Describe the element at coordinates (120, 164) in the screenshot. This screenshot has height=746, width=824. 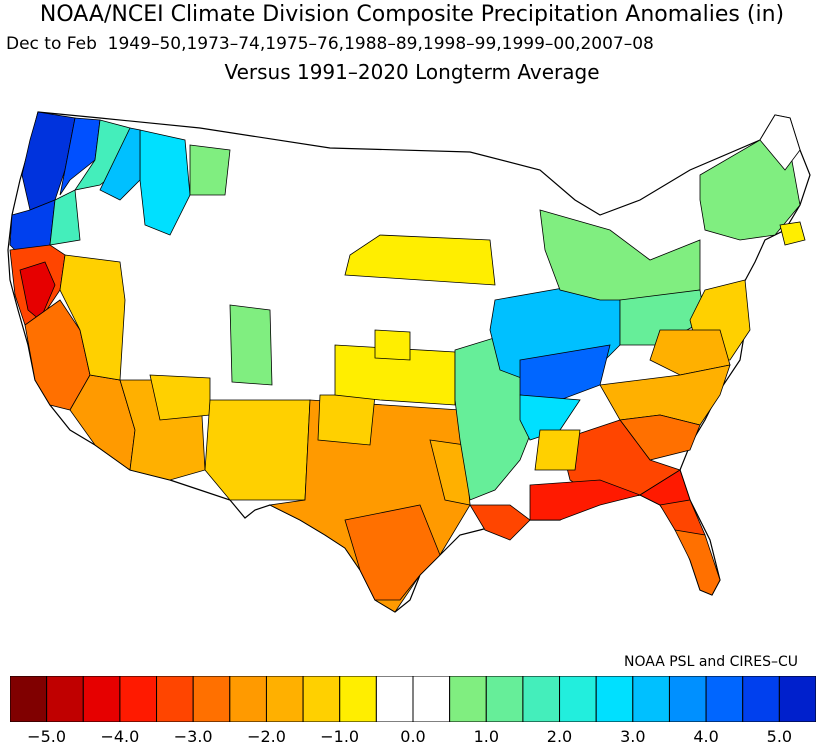
I see `region-eastern-washington` at that location.